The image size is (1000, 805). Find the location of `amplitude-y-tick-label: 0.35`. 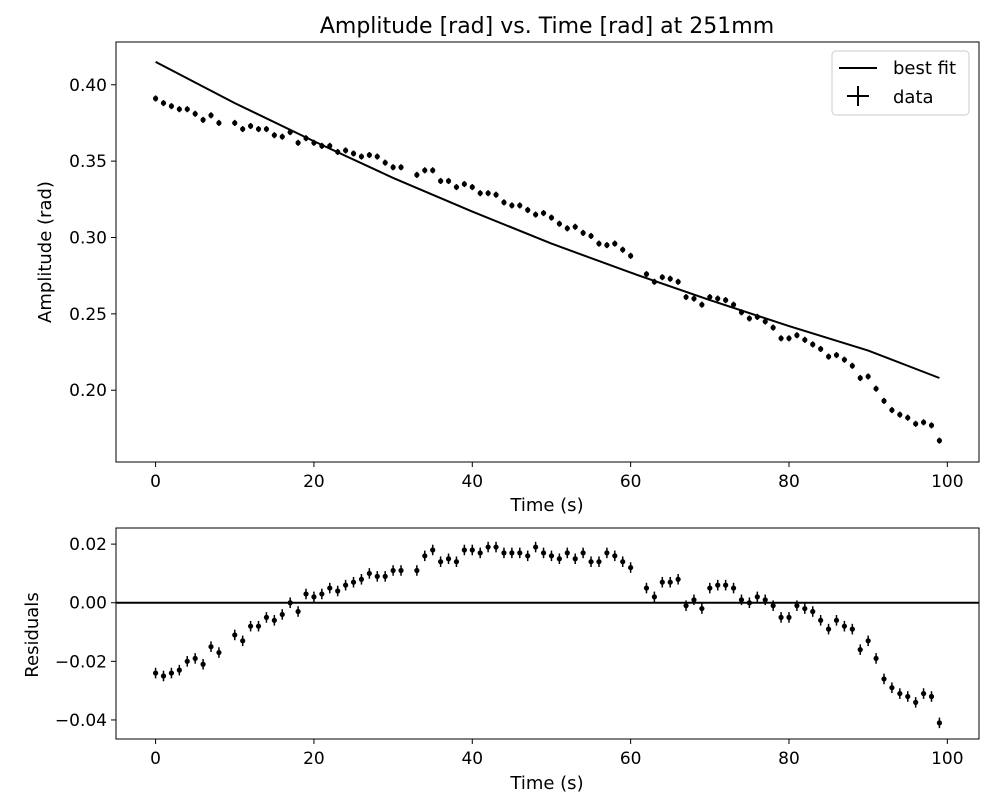

amplitude-y-tick-label: 0.35 is located at coordinates (88, 162).